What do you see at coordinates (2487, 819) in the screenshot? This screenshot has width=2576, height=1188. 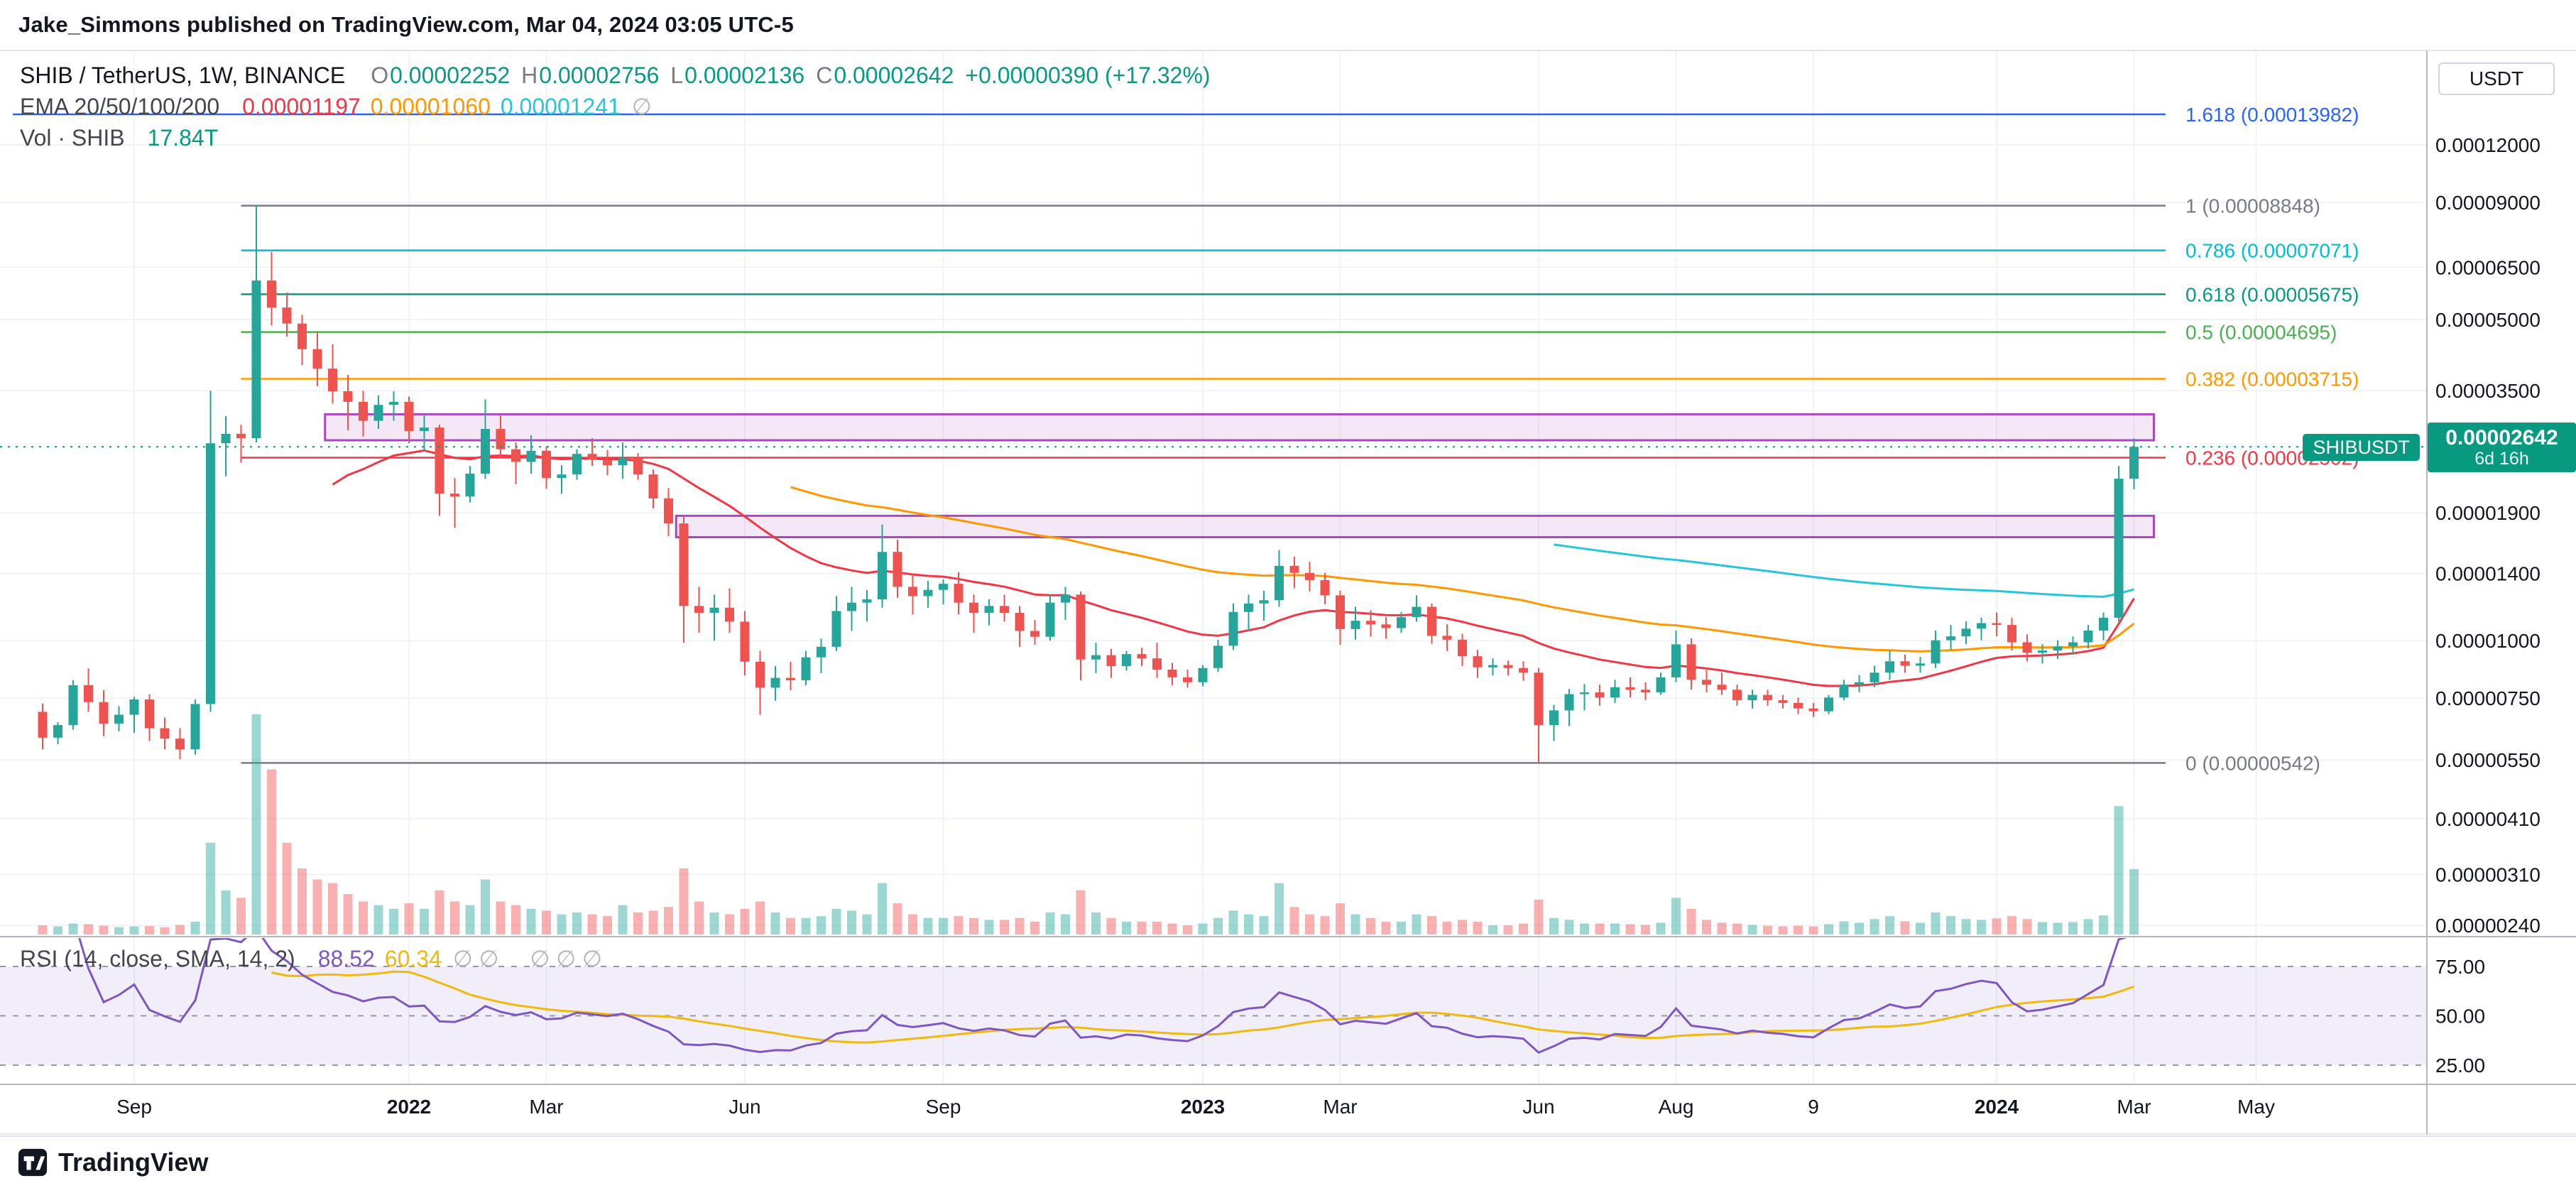 I see `price-tick-label: 0.00000410` at bounding box center [2487, 819].